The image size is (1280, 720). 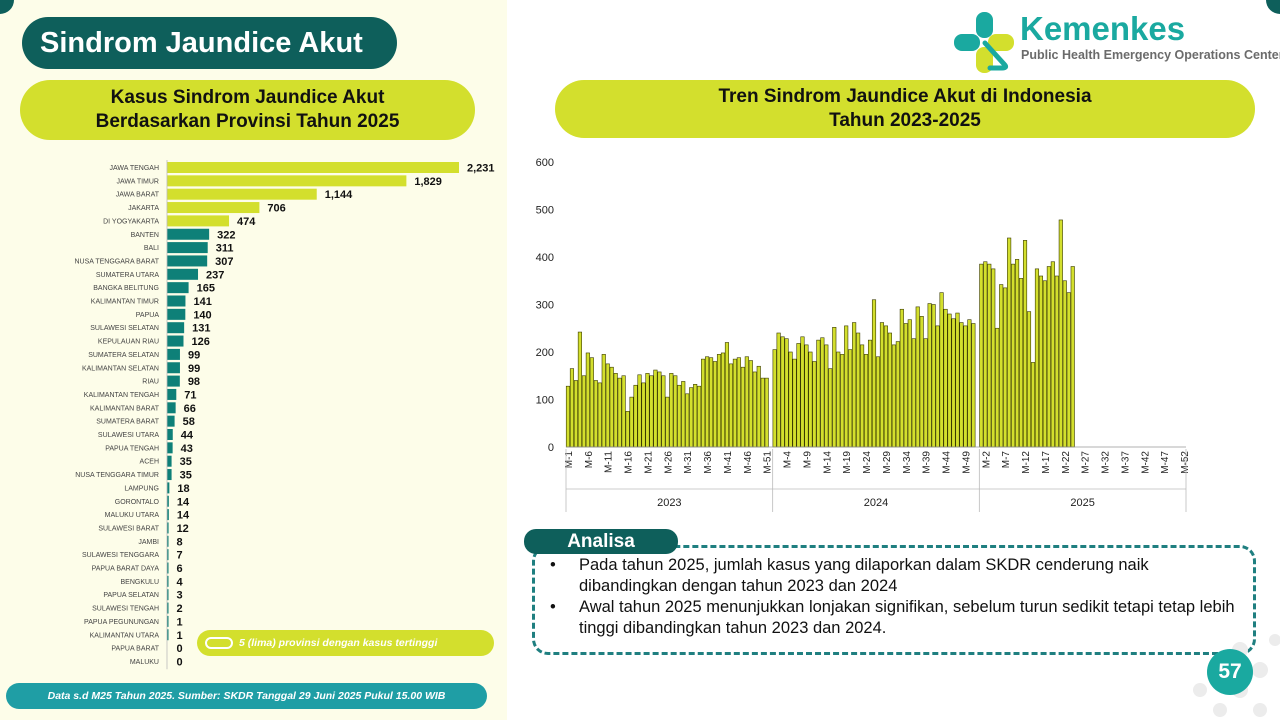 I want to click on province-label: LAMPUNG, so click(x=141, y=488).